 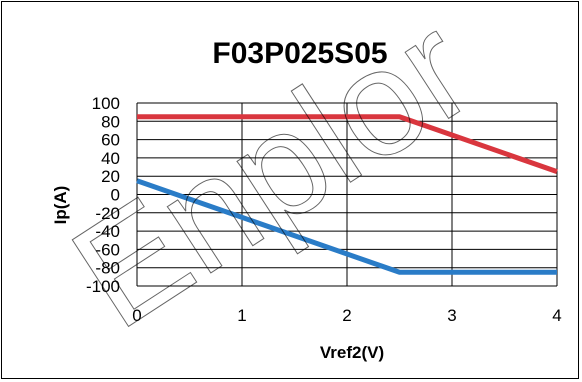 I want to click on y-tick-label: 60, so click(x=110, y=140).